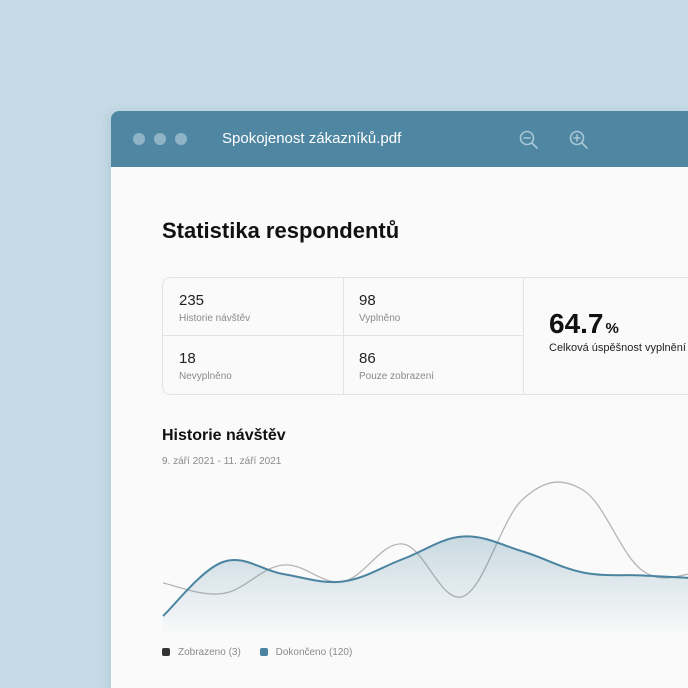 The height and width of the screenshot is (688, 688). Describe the element at coordinates (209, 652) in the screenshot. I see `legend-label: Zobrazeno (3)` at that location.